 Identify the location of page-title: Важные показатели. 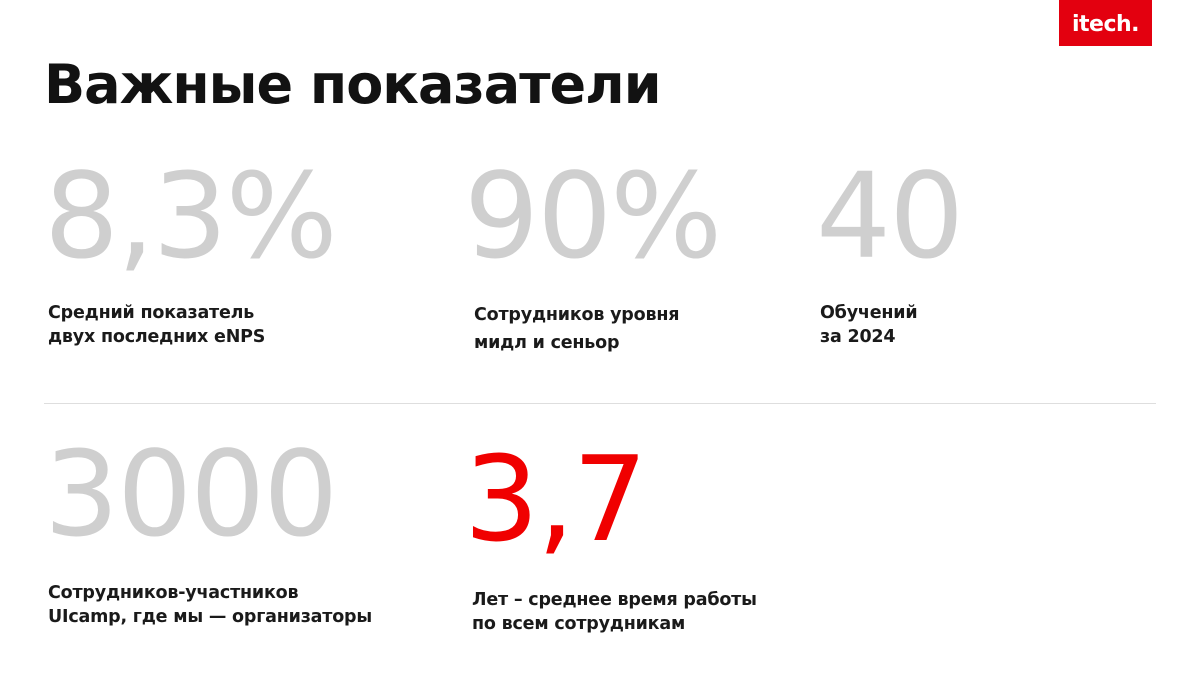
(353, 84).